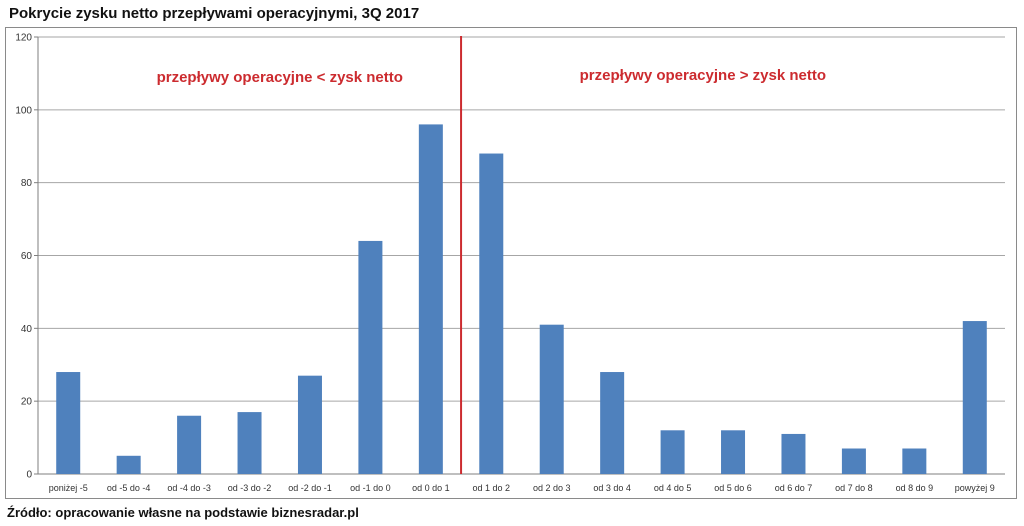 Image resolution: width=1024 pixels, height=526 pixels. What do you see at coordinates (703, 75) in the screenshot?
I see `annotation-right: przepływy operacyjne > zysk netto` at bounding box center [703, 75].